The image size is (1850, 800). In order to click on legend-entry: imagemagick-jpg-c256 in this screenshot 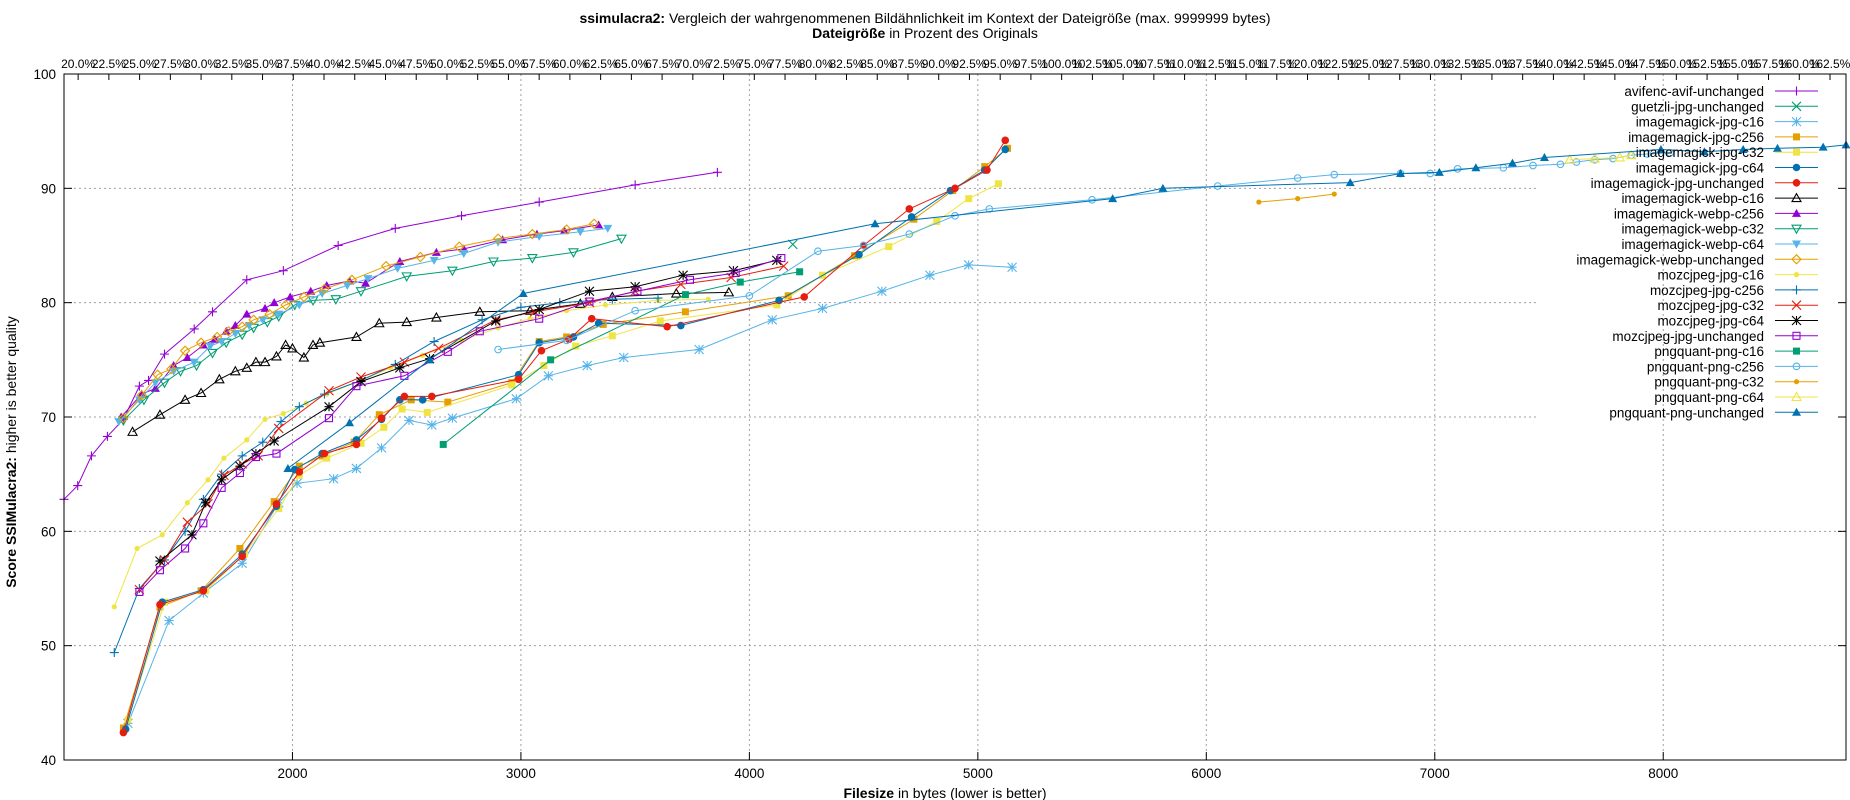, I will do `click(1723, 137)`.